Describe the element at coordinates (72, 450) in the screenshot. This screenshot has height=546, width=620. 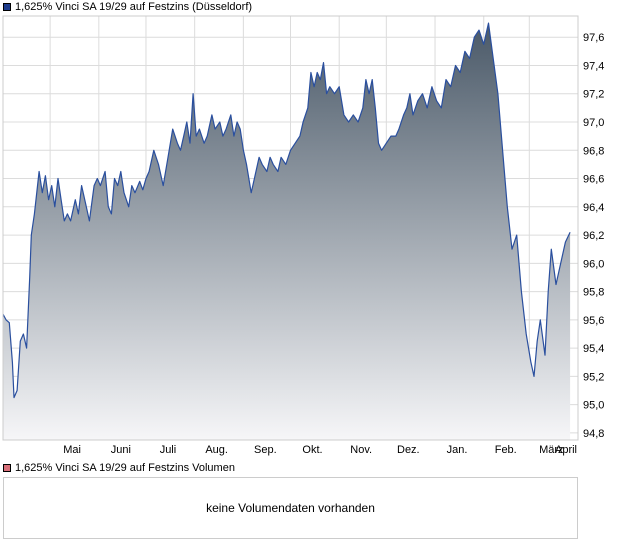
I see `x-tick-label: Mai` at that location.